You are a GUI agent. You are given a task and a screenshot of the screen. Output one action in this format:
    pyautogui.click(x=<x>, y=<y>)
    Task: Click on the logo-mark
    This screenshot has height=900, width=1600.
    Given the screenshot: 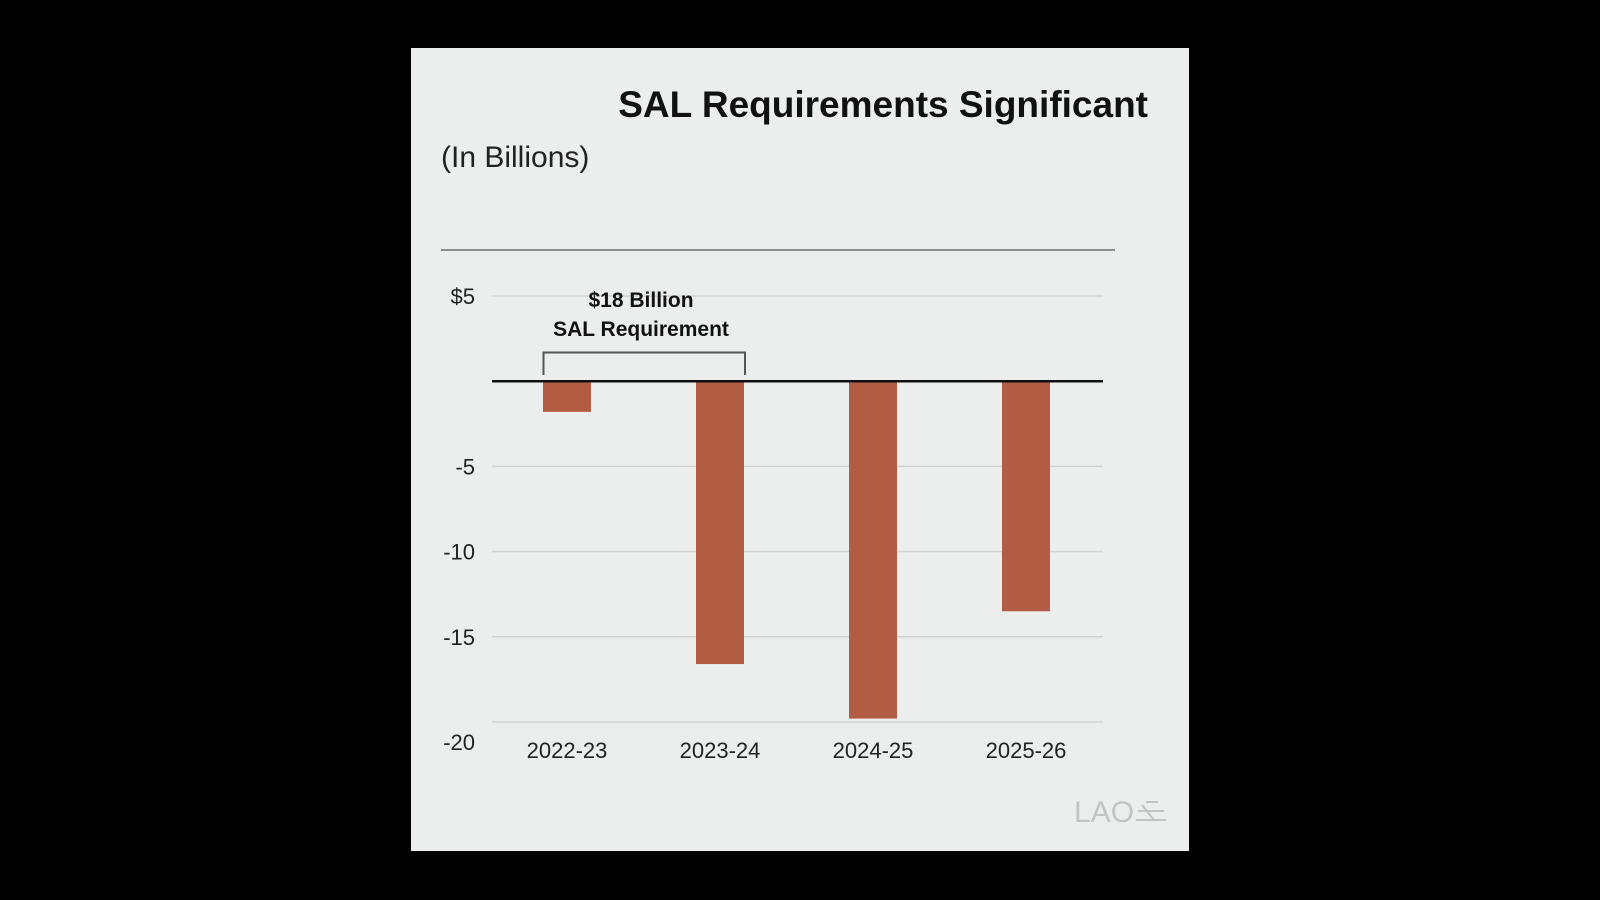 What is the action you would take?
    pyautogui.click(x=1151, y=811)
    